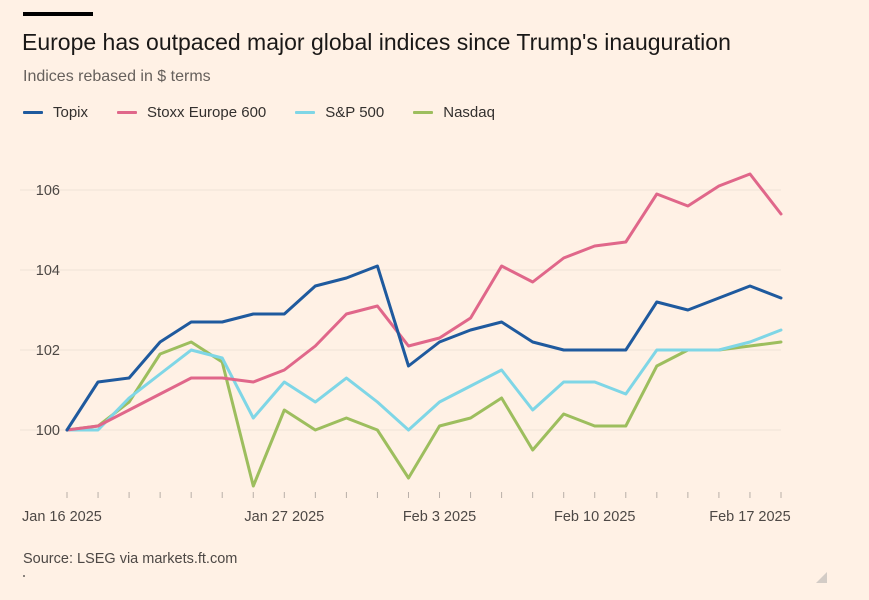  Describe the element at coordinates (130, 559) in the screenshot. I see `source-note: Source: LSEG via markets.ft.com` at that location.